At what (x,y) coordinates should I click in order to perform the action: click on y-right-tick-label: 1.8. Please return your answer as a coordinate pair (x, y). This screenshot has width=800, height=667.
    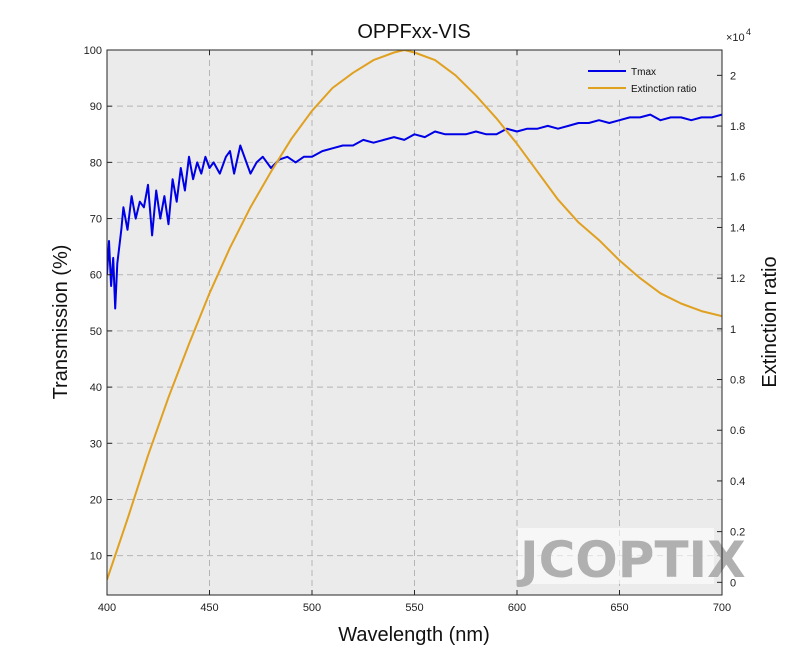
    Looking at the image, I should click on (737, 127).